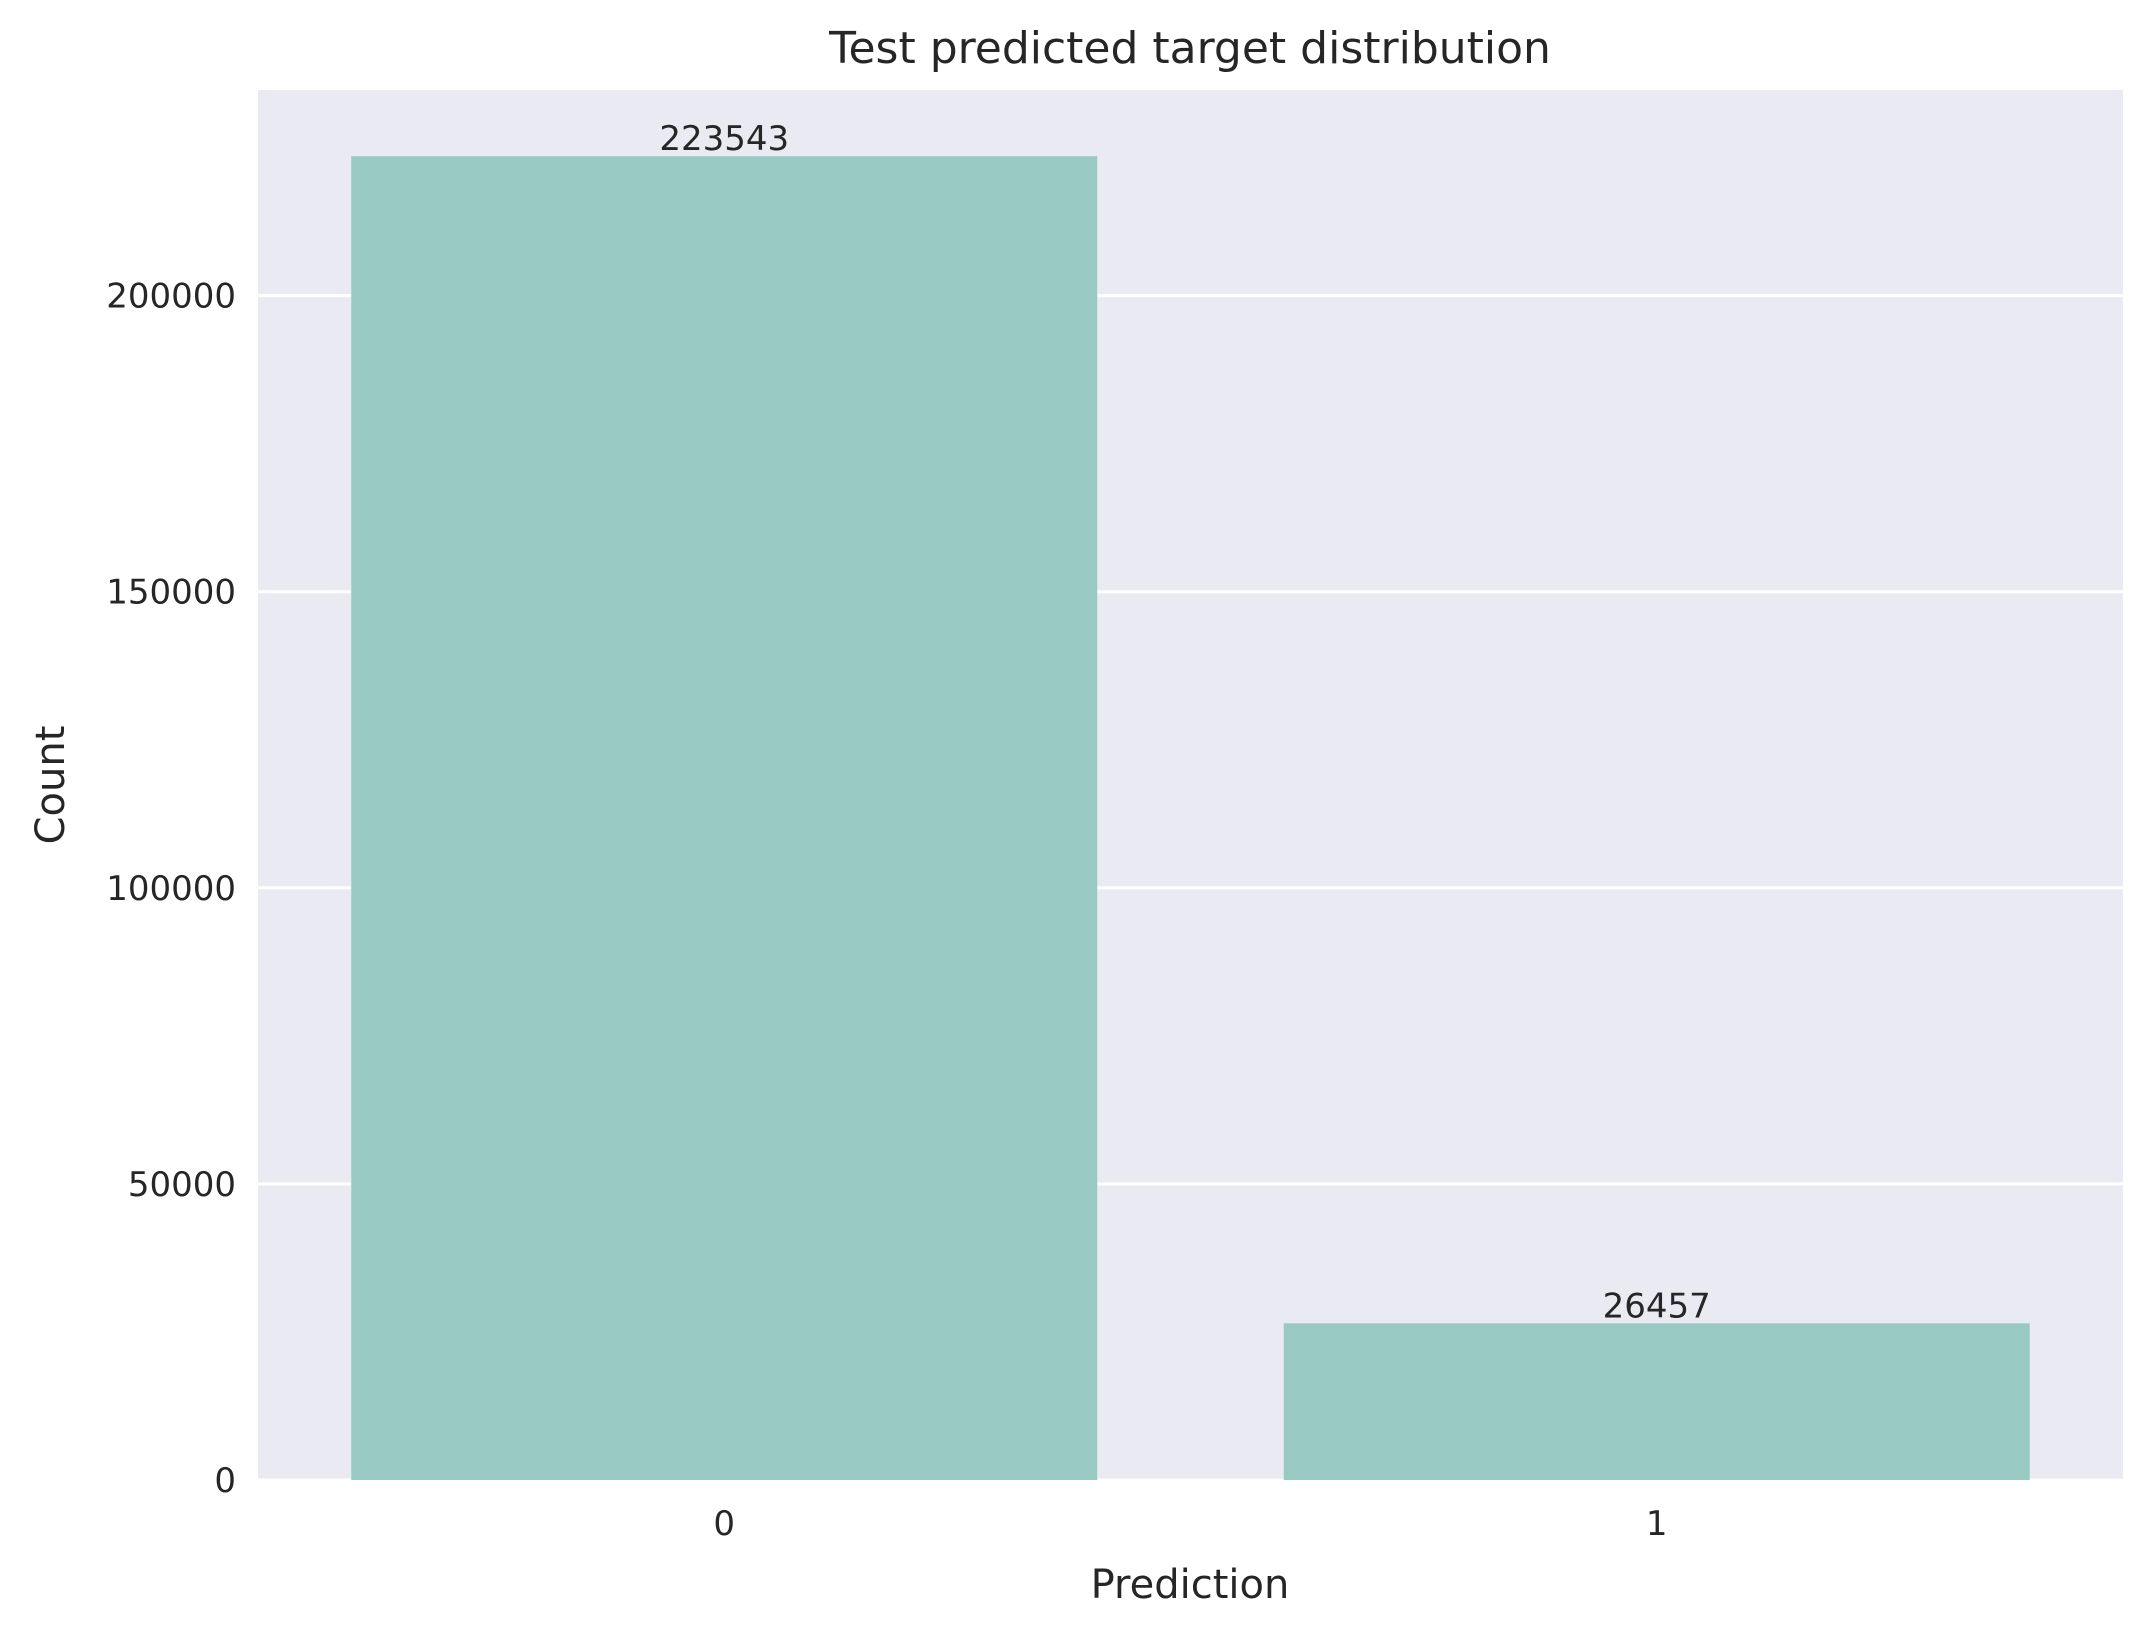 The height and width of the screenshot is (1633, 2147). What do you see at coordinates (724, 1524) in the screenshot?
I see `x-tick-label: 0` at bounding box center [724, 1524].